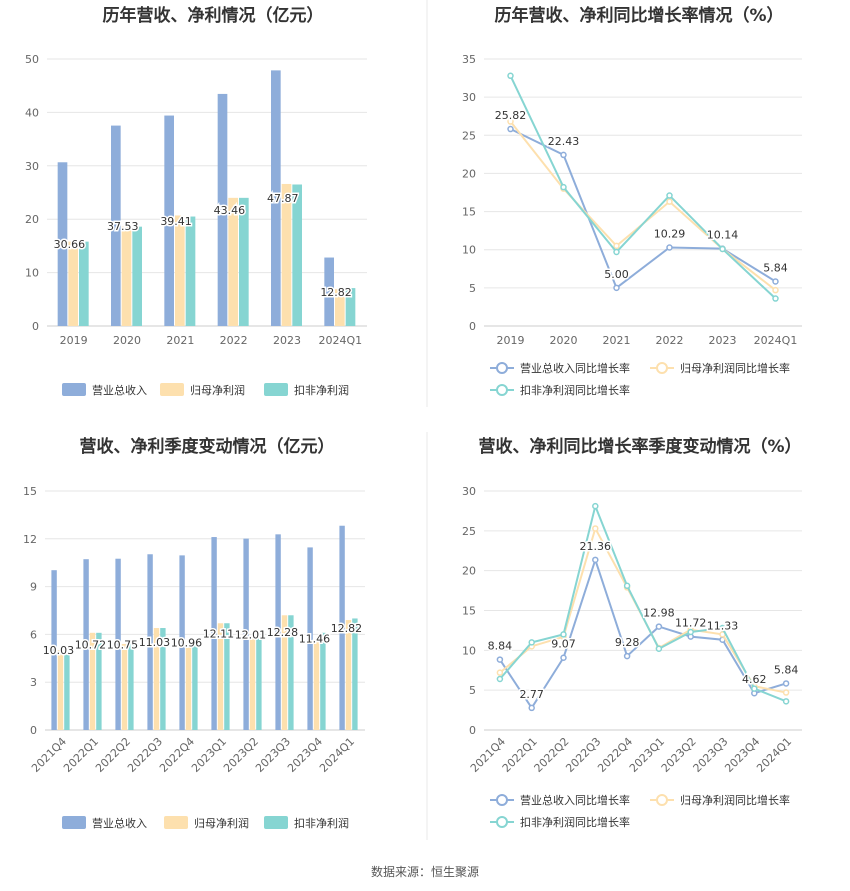  What do you see at coordinates (564, 340) in the screenshot?
I see `x-tick-label: 2020` at bounding box center [564, 340].